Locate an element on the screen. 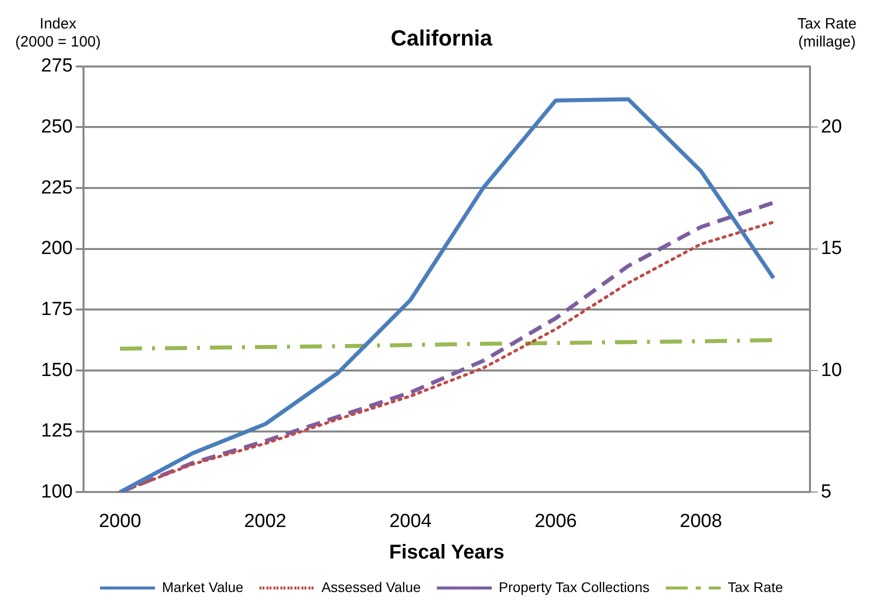  y-tick-label: 150 is located at coordinates (57, 370).